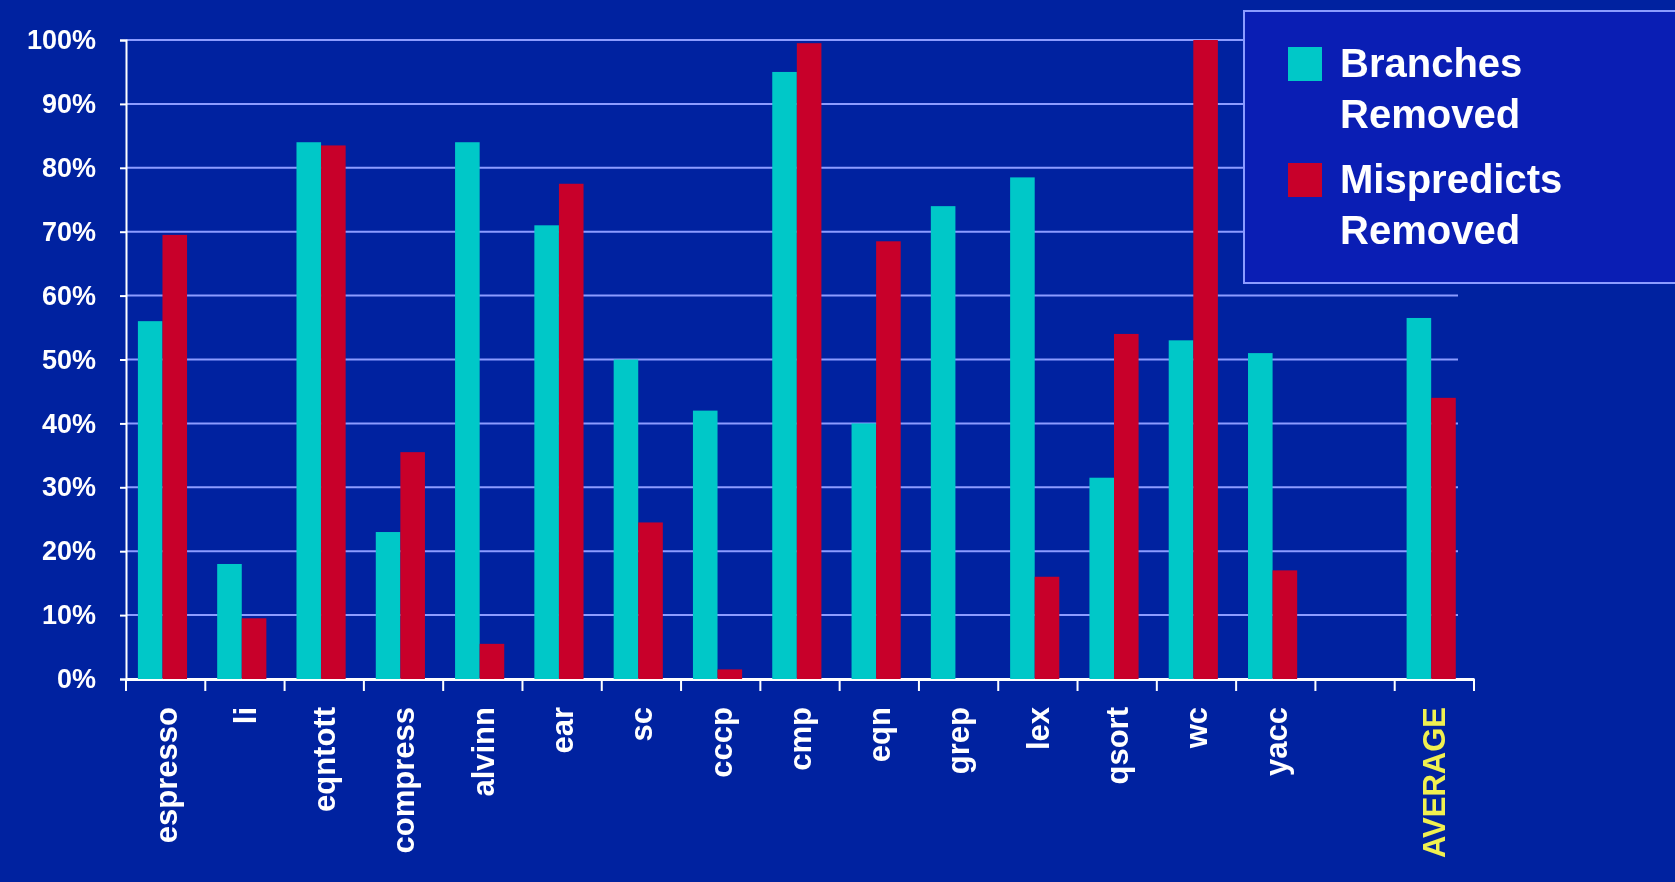 The height and width of the screenshot is (882, 1675). What do you see at coordinates (1451, 204) in the screenshot?
I see `legend-label: Mispredicts Removed` at bounding box center [1451, 204].